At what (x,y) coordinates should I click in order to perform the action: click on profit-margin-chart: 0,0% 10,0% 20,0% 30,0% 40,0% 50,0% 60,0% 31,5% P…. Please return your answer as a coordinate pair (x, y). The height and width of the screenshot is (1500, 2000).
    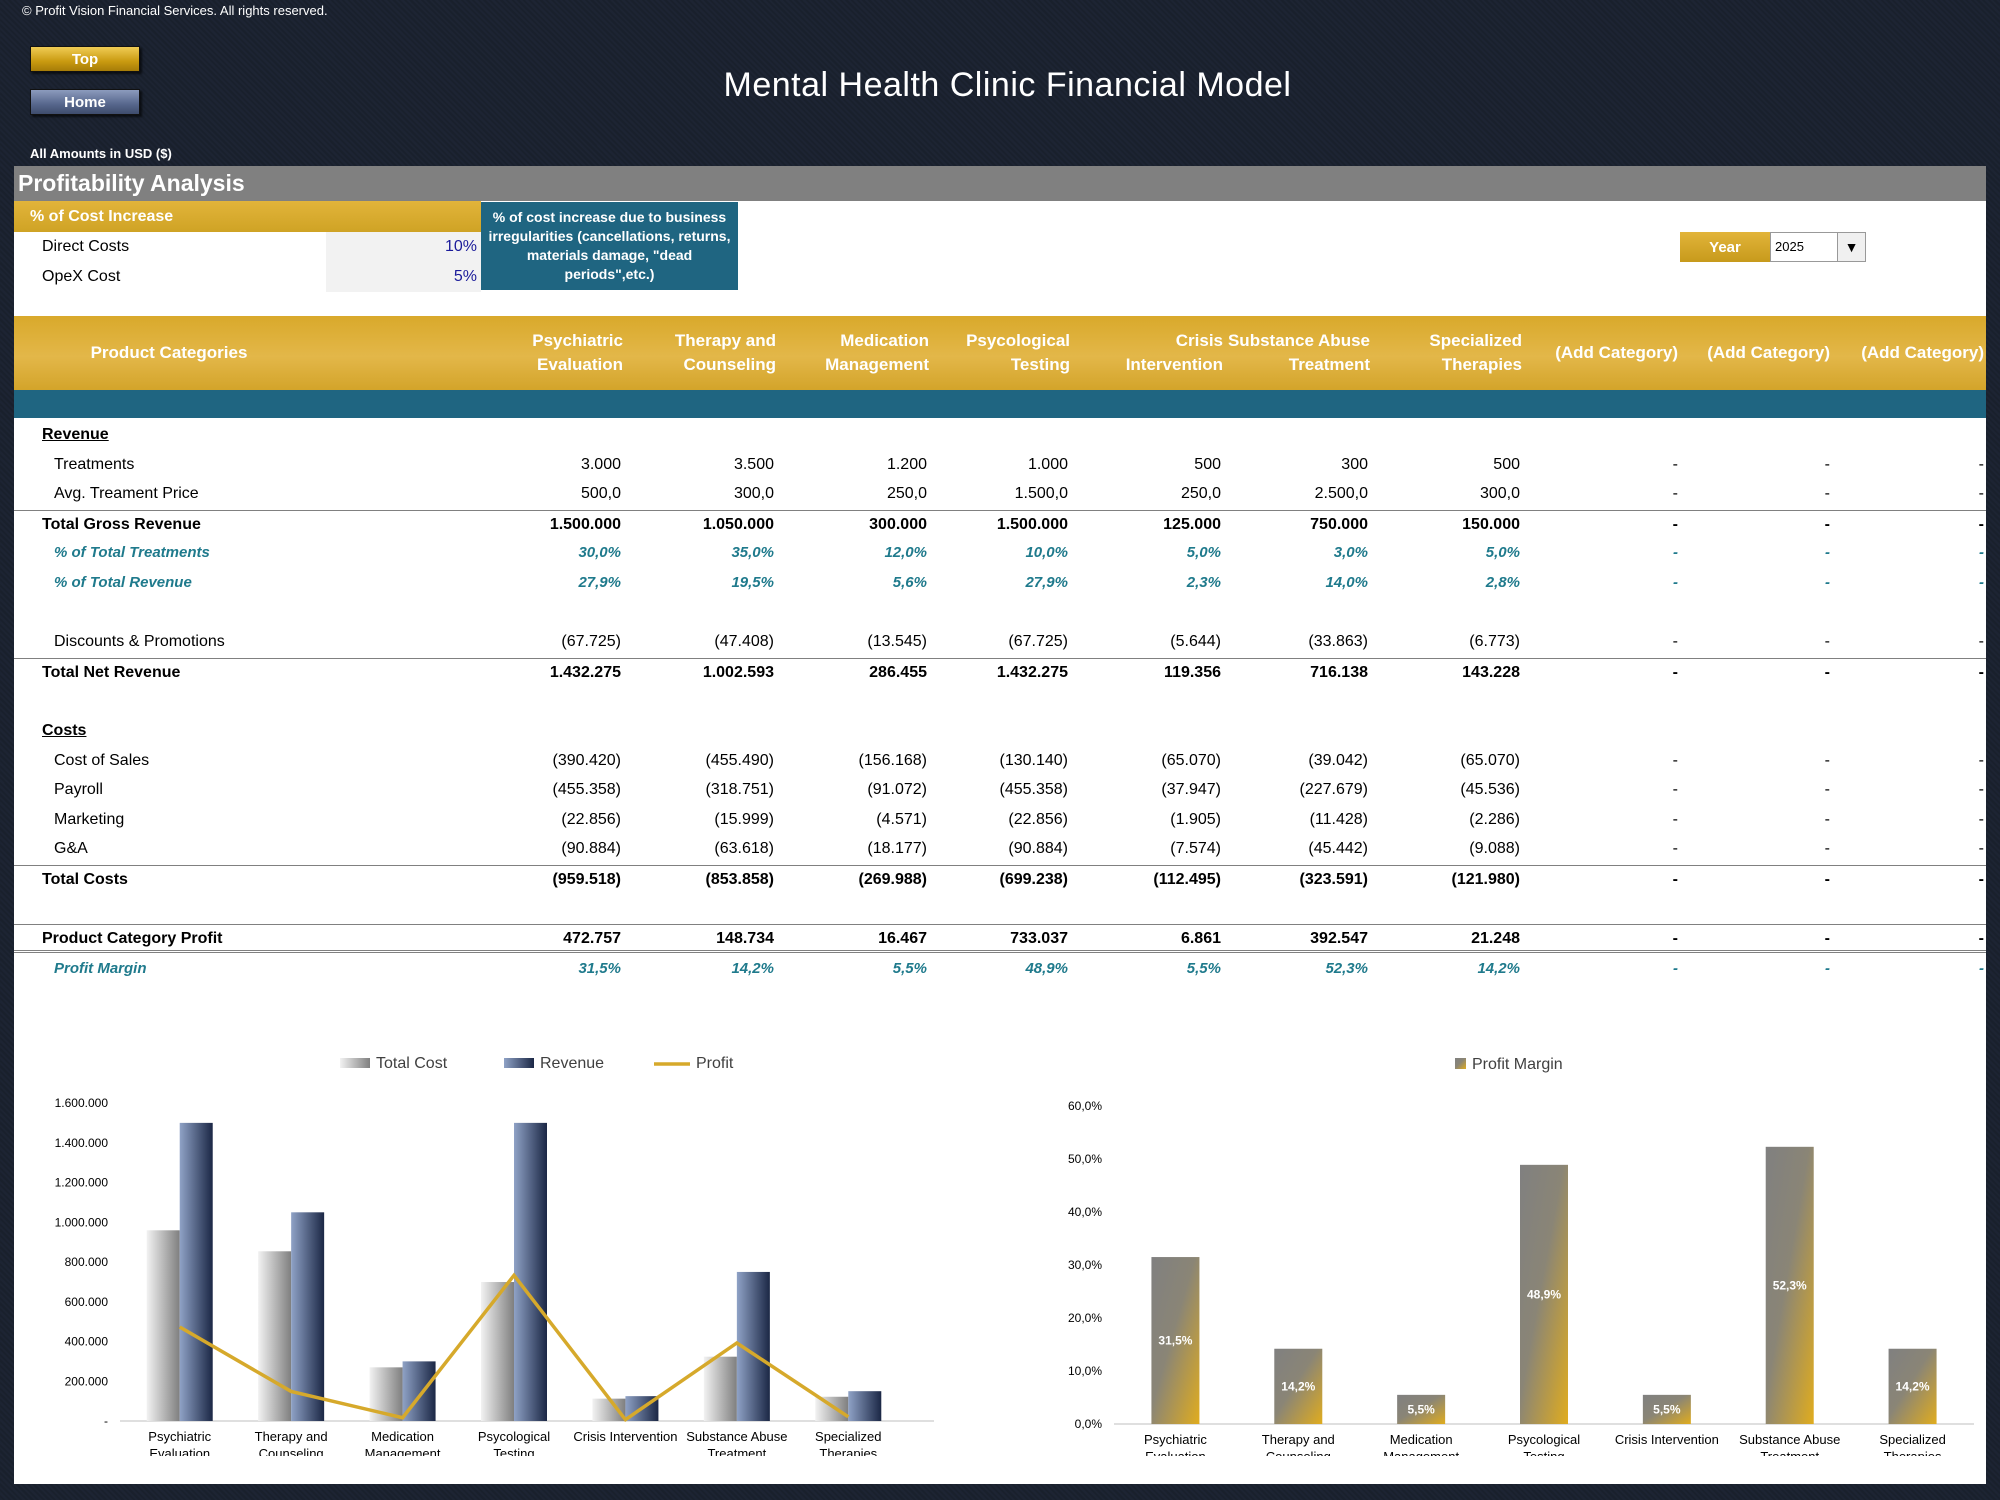
    Looking at the image, I should click on (1521, 1256).